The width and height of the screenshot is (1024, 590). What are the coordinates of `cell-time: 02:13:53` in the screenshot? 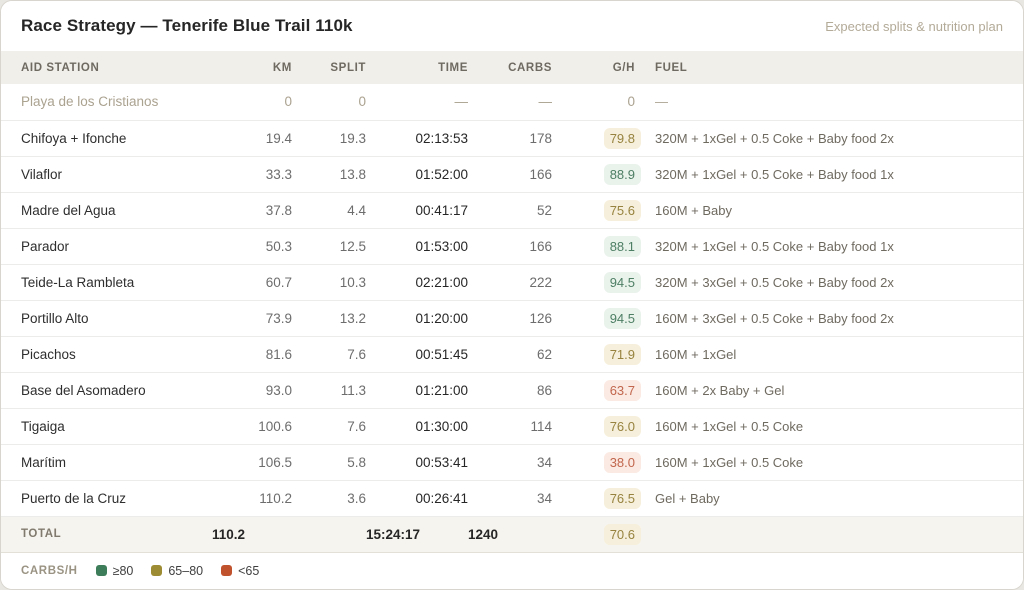 It's located at (417, 138).